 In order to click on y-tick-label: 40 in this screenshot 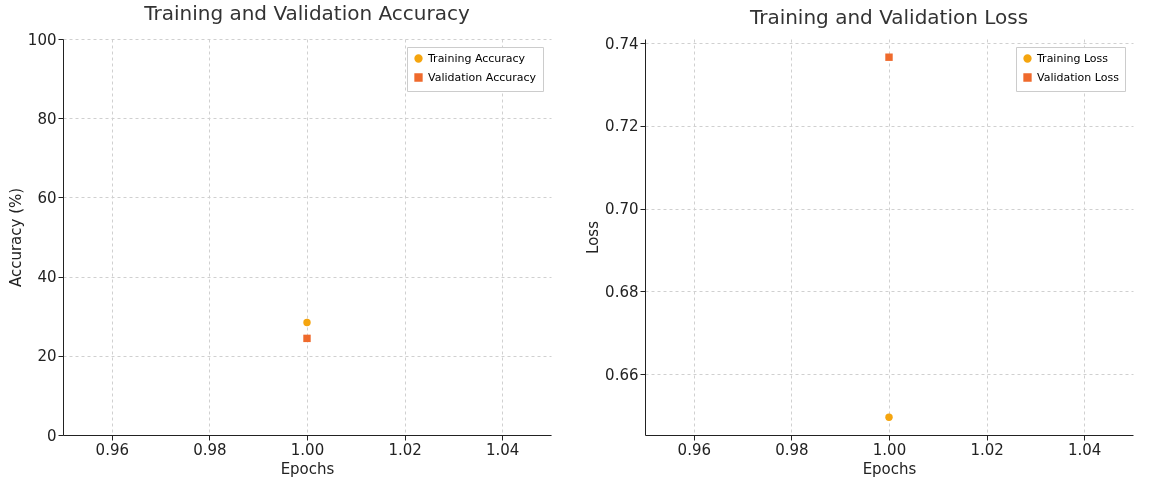, I will do `click(47, 277)`.